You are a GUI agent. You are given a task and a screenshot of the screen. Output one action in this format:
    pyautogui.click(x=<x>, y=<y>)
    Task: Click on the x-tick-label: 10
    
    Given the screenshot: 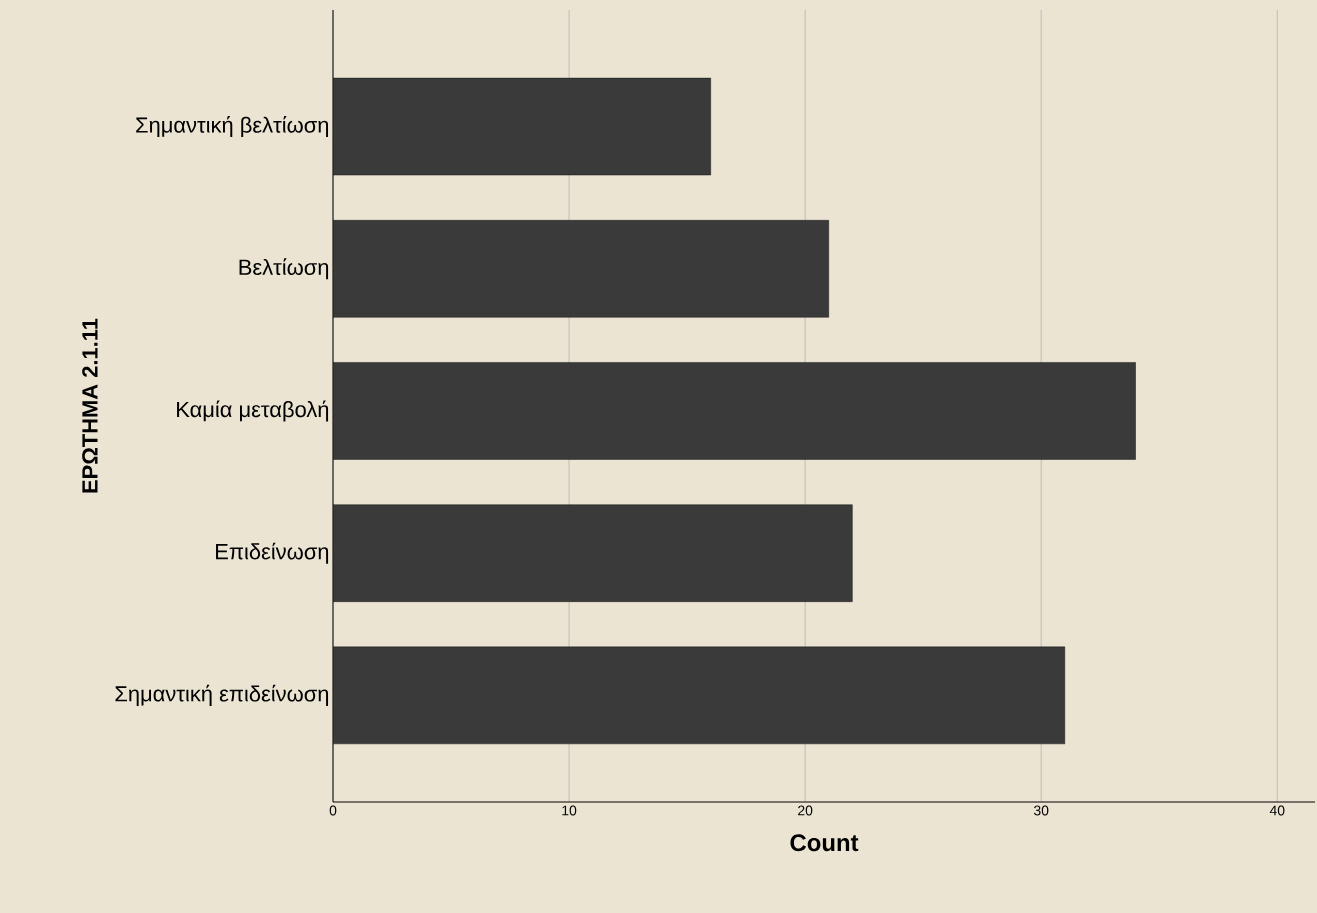 What is the action you would take?
    pyautogui.click(x=569, y=810)
    